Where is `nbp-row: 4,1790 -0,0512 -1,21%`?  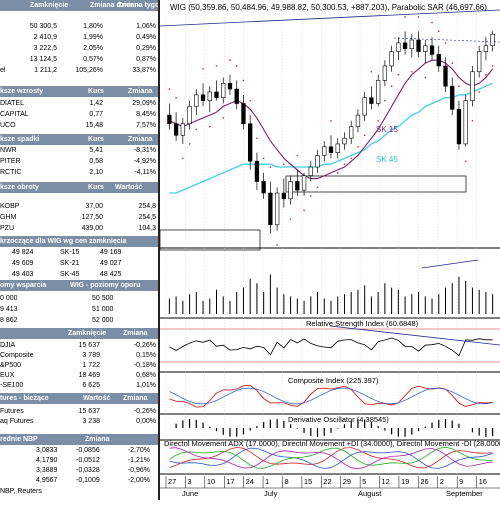
nbp-row: 4,1790 -0,0512 -1,21% is located at coordinates (79, 461).